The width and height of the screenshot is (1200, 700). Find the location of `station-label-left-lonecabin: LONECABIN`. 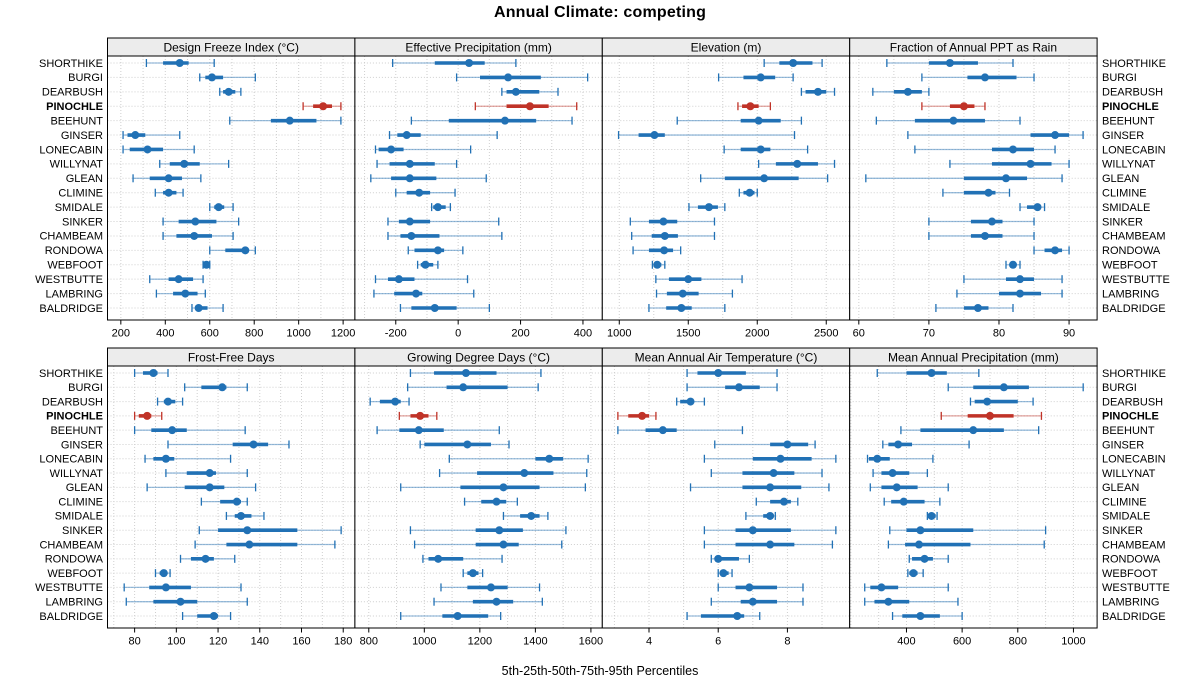

station-label-left-lonecabin: LONECABIN is located at coordinates (71, 460).